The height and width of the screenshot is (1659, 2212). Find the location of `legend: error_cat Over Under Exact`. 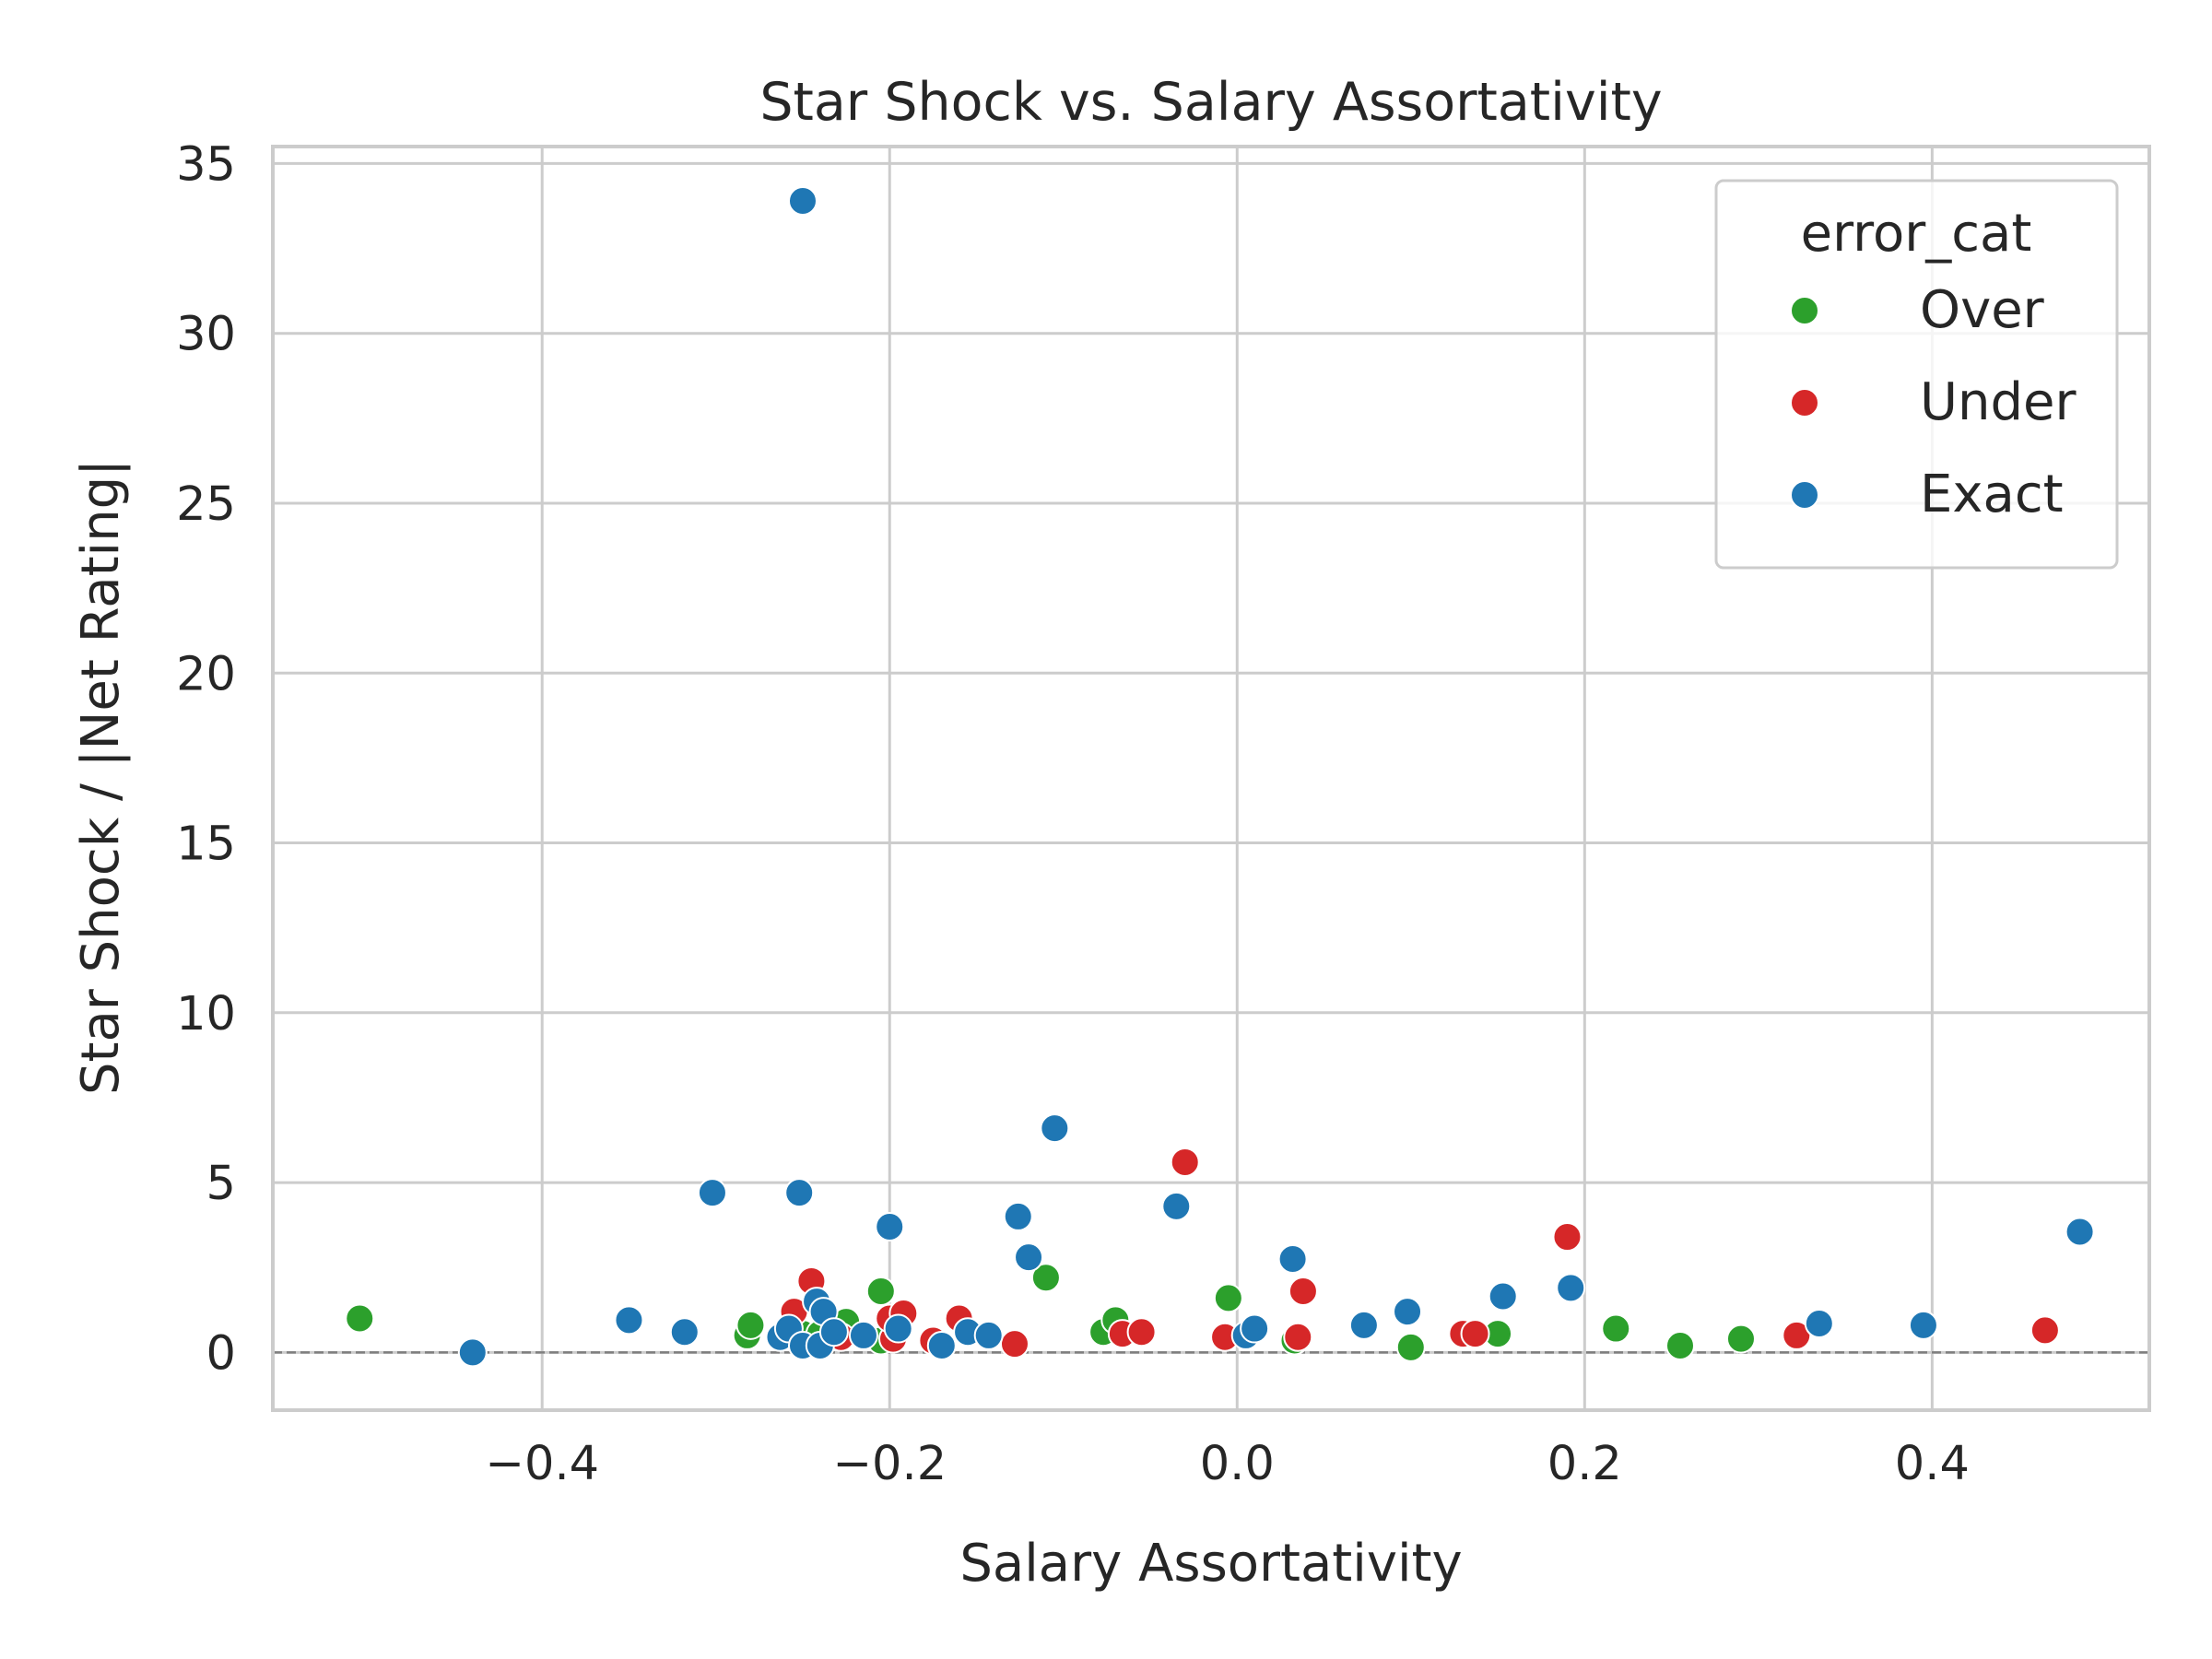

legend: error_cat Over Under Exact is located at coordinates (1916, 374).